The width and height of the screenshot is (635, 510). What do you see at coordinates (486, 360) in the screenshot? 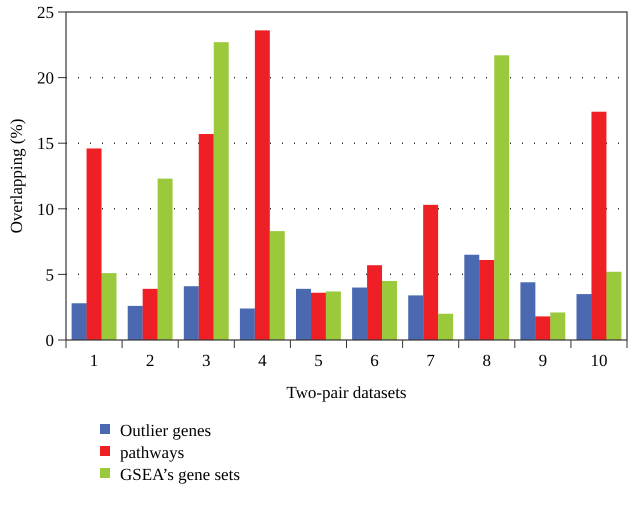
I see `x-tick-label: 8` at bounding box center [486, 360].